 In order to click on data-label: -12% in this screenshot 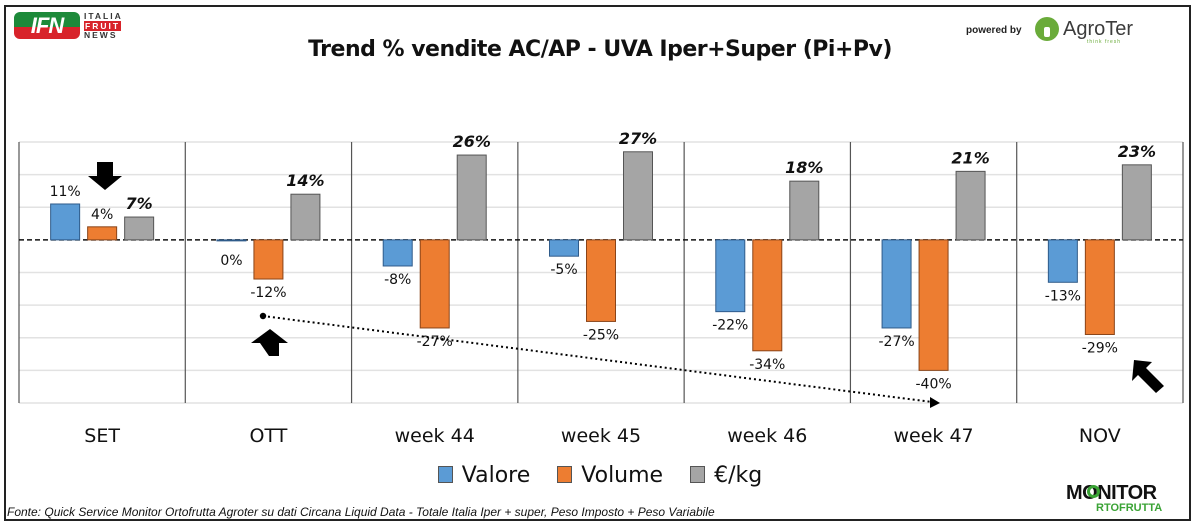, I will do `click(268, 293)`.